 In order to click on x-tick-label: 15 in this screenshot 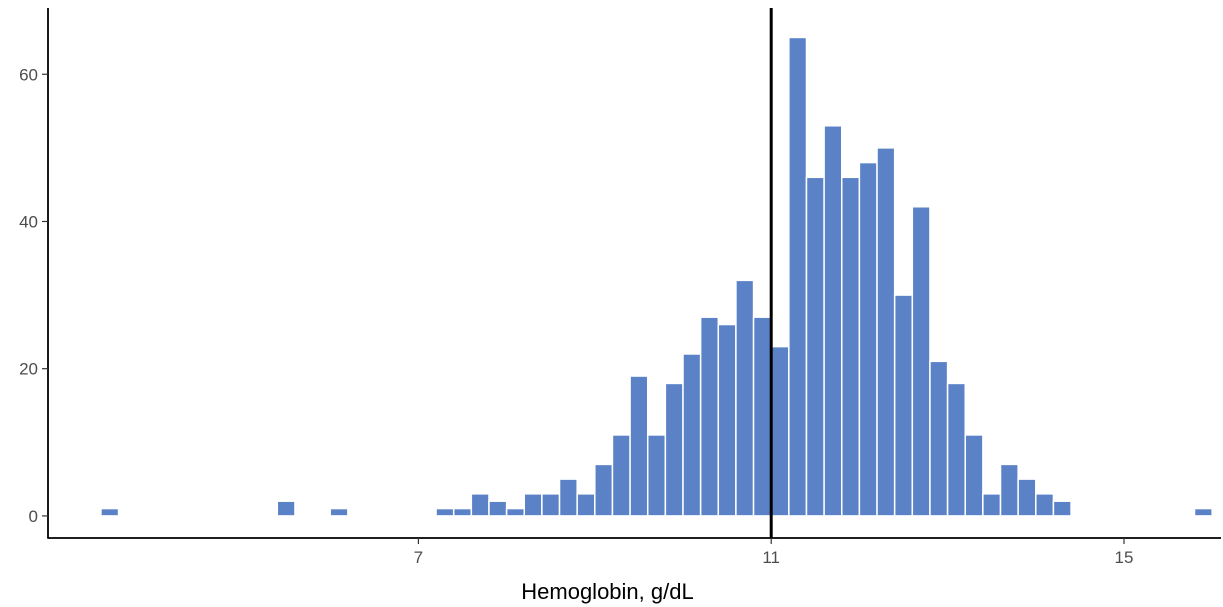, I will do `click(1124, 557)`.